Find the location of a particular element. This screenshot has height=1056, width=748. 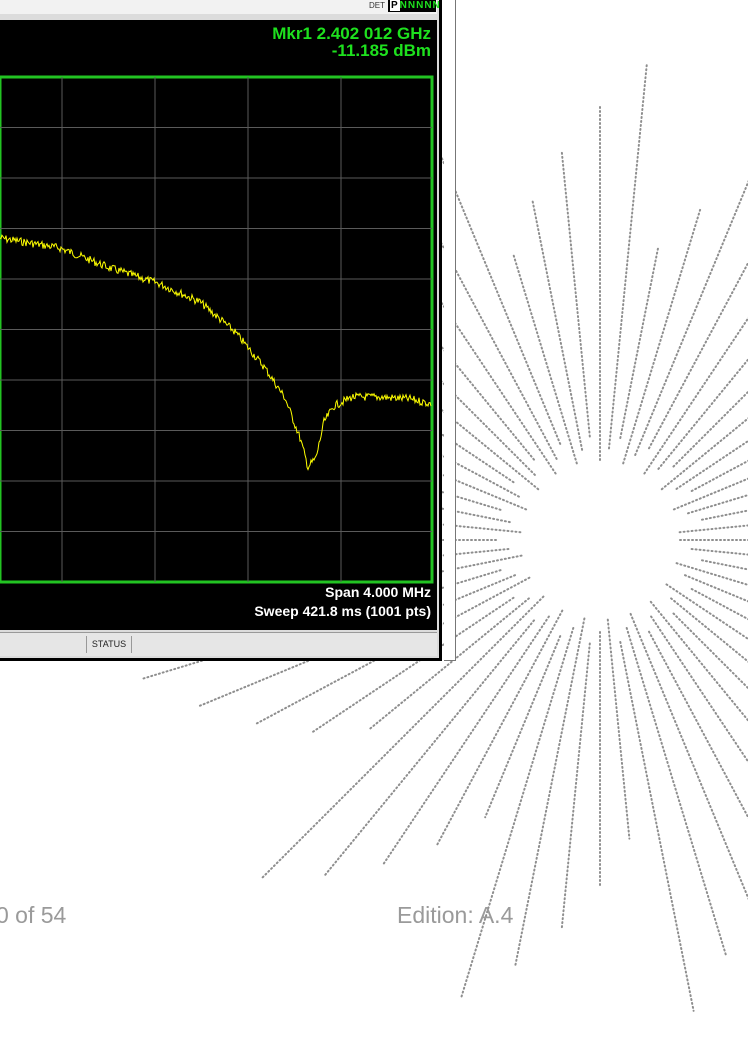

page-number: 0 of 54 is located at coordinates (33, 915).